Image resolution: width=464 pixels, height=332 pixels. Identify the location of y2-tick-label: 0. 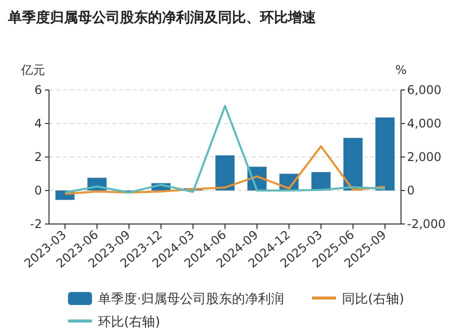
(411, 191).